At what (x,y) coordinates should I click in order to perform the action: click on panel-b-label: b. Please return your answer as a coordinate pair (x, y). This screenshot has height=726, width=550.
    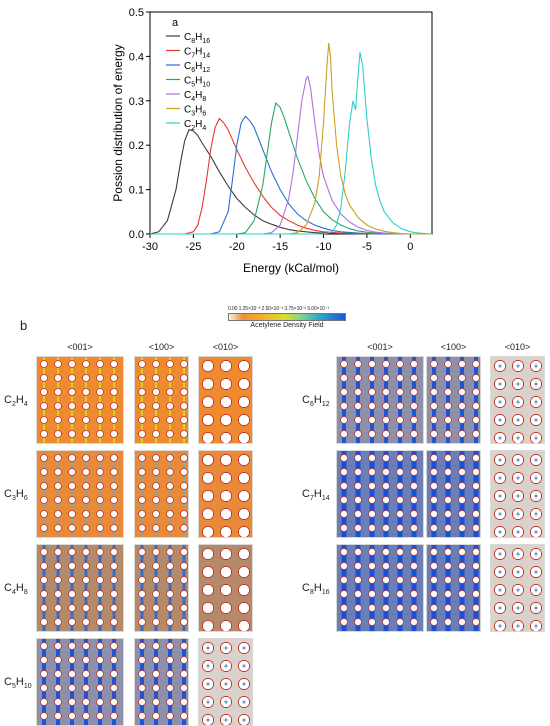
    Looking at the image, I should click on (24, 325).